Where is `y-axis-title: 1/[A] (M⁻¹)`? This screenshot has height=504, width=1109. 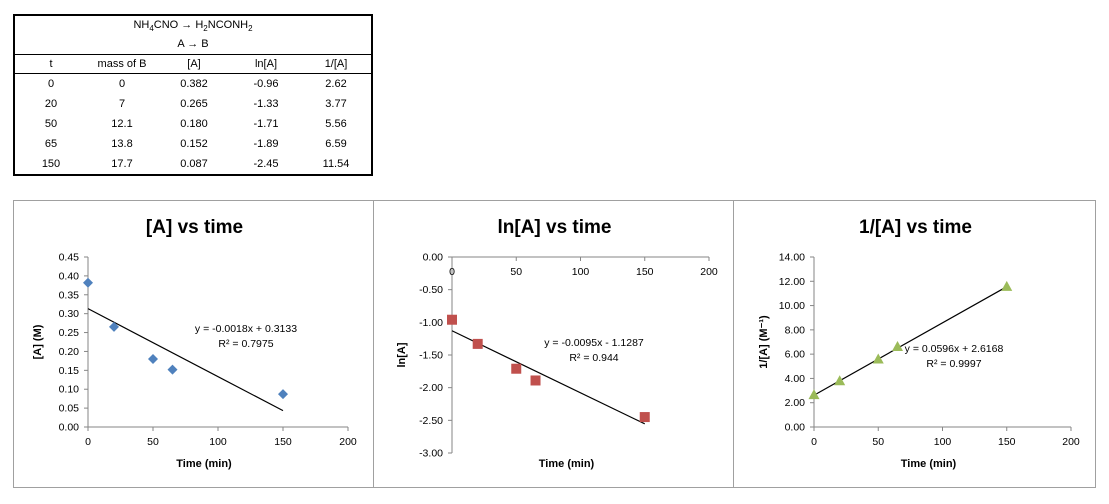
y-axis-title: 1/[A] (M⁻¹) is located at coordinates (764, 342).